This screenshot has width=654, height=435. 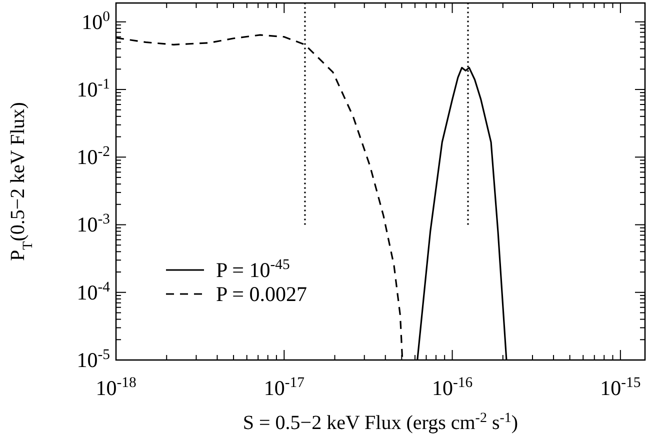 I want to click on y-tick-label: 10$^{0}$, so click(x=96, y=21).